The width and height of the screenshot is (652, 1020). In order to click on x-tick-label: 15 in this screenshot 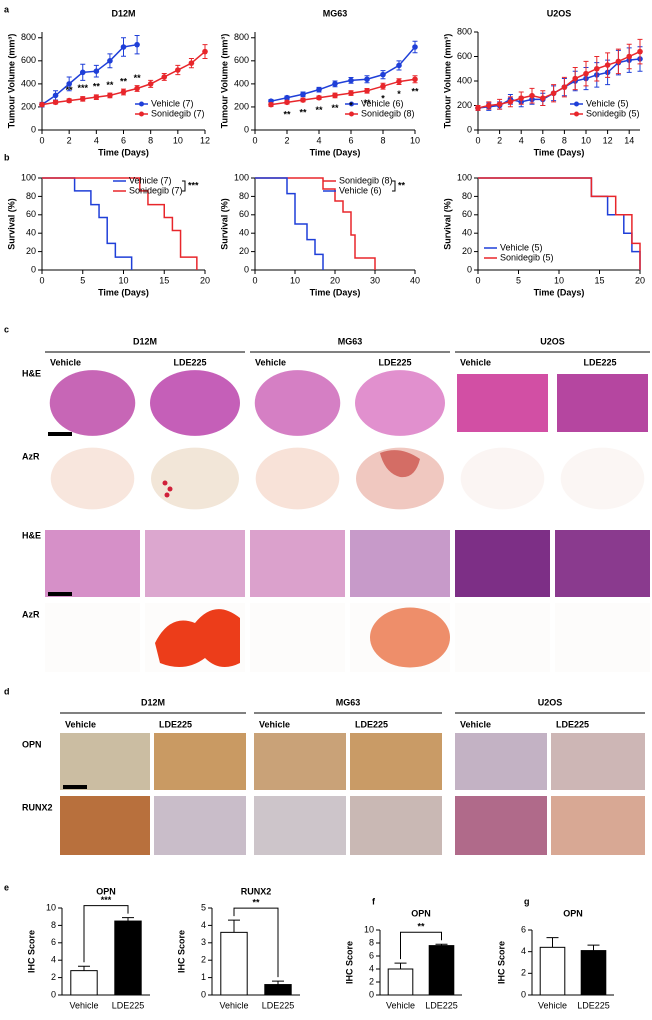, I will do `click(164, 280)`.